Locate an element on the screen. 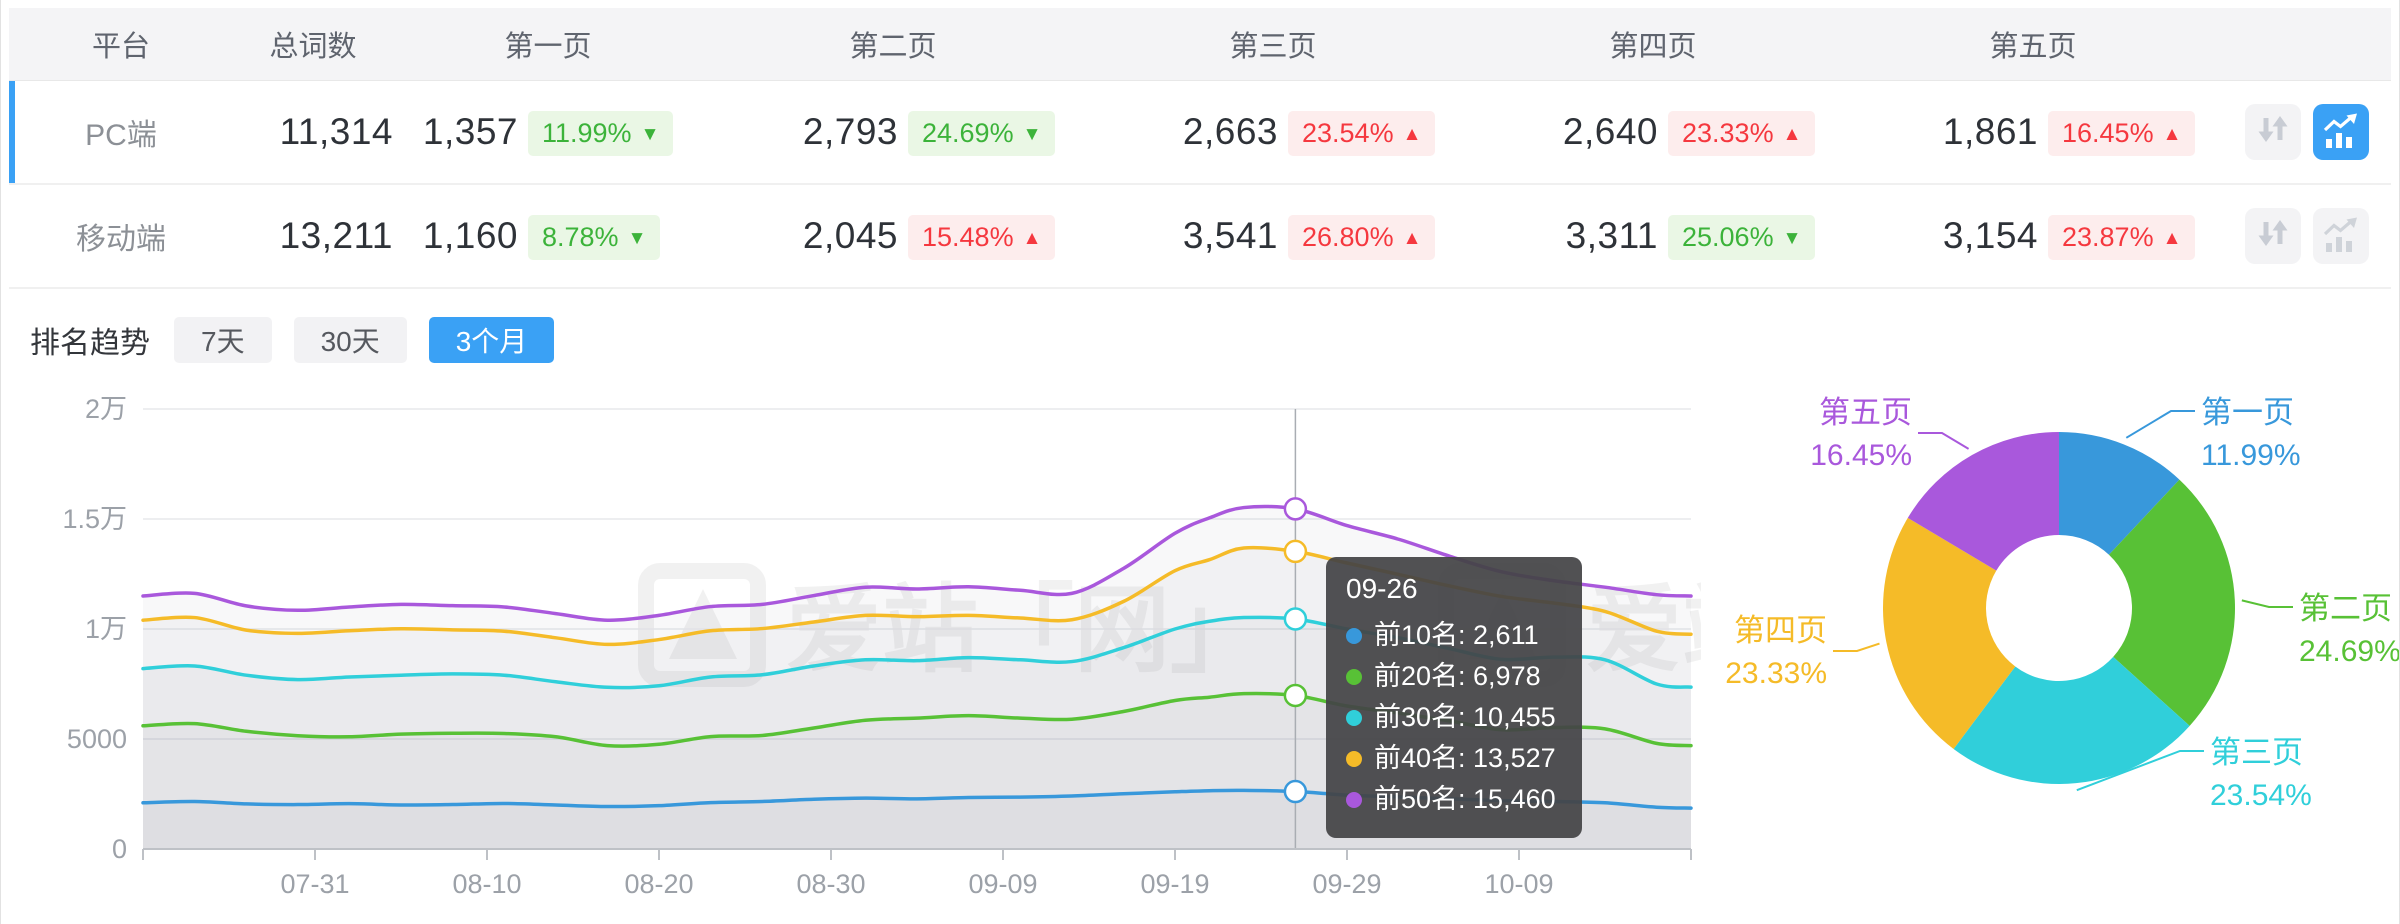 The image size is (2400, 924). page5-change-badge: 23.87% ▲ is located at coordinates (2122, 237).